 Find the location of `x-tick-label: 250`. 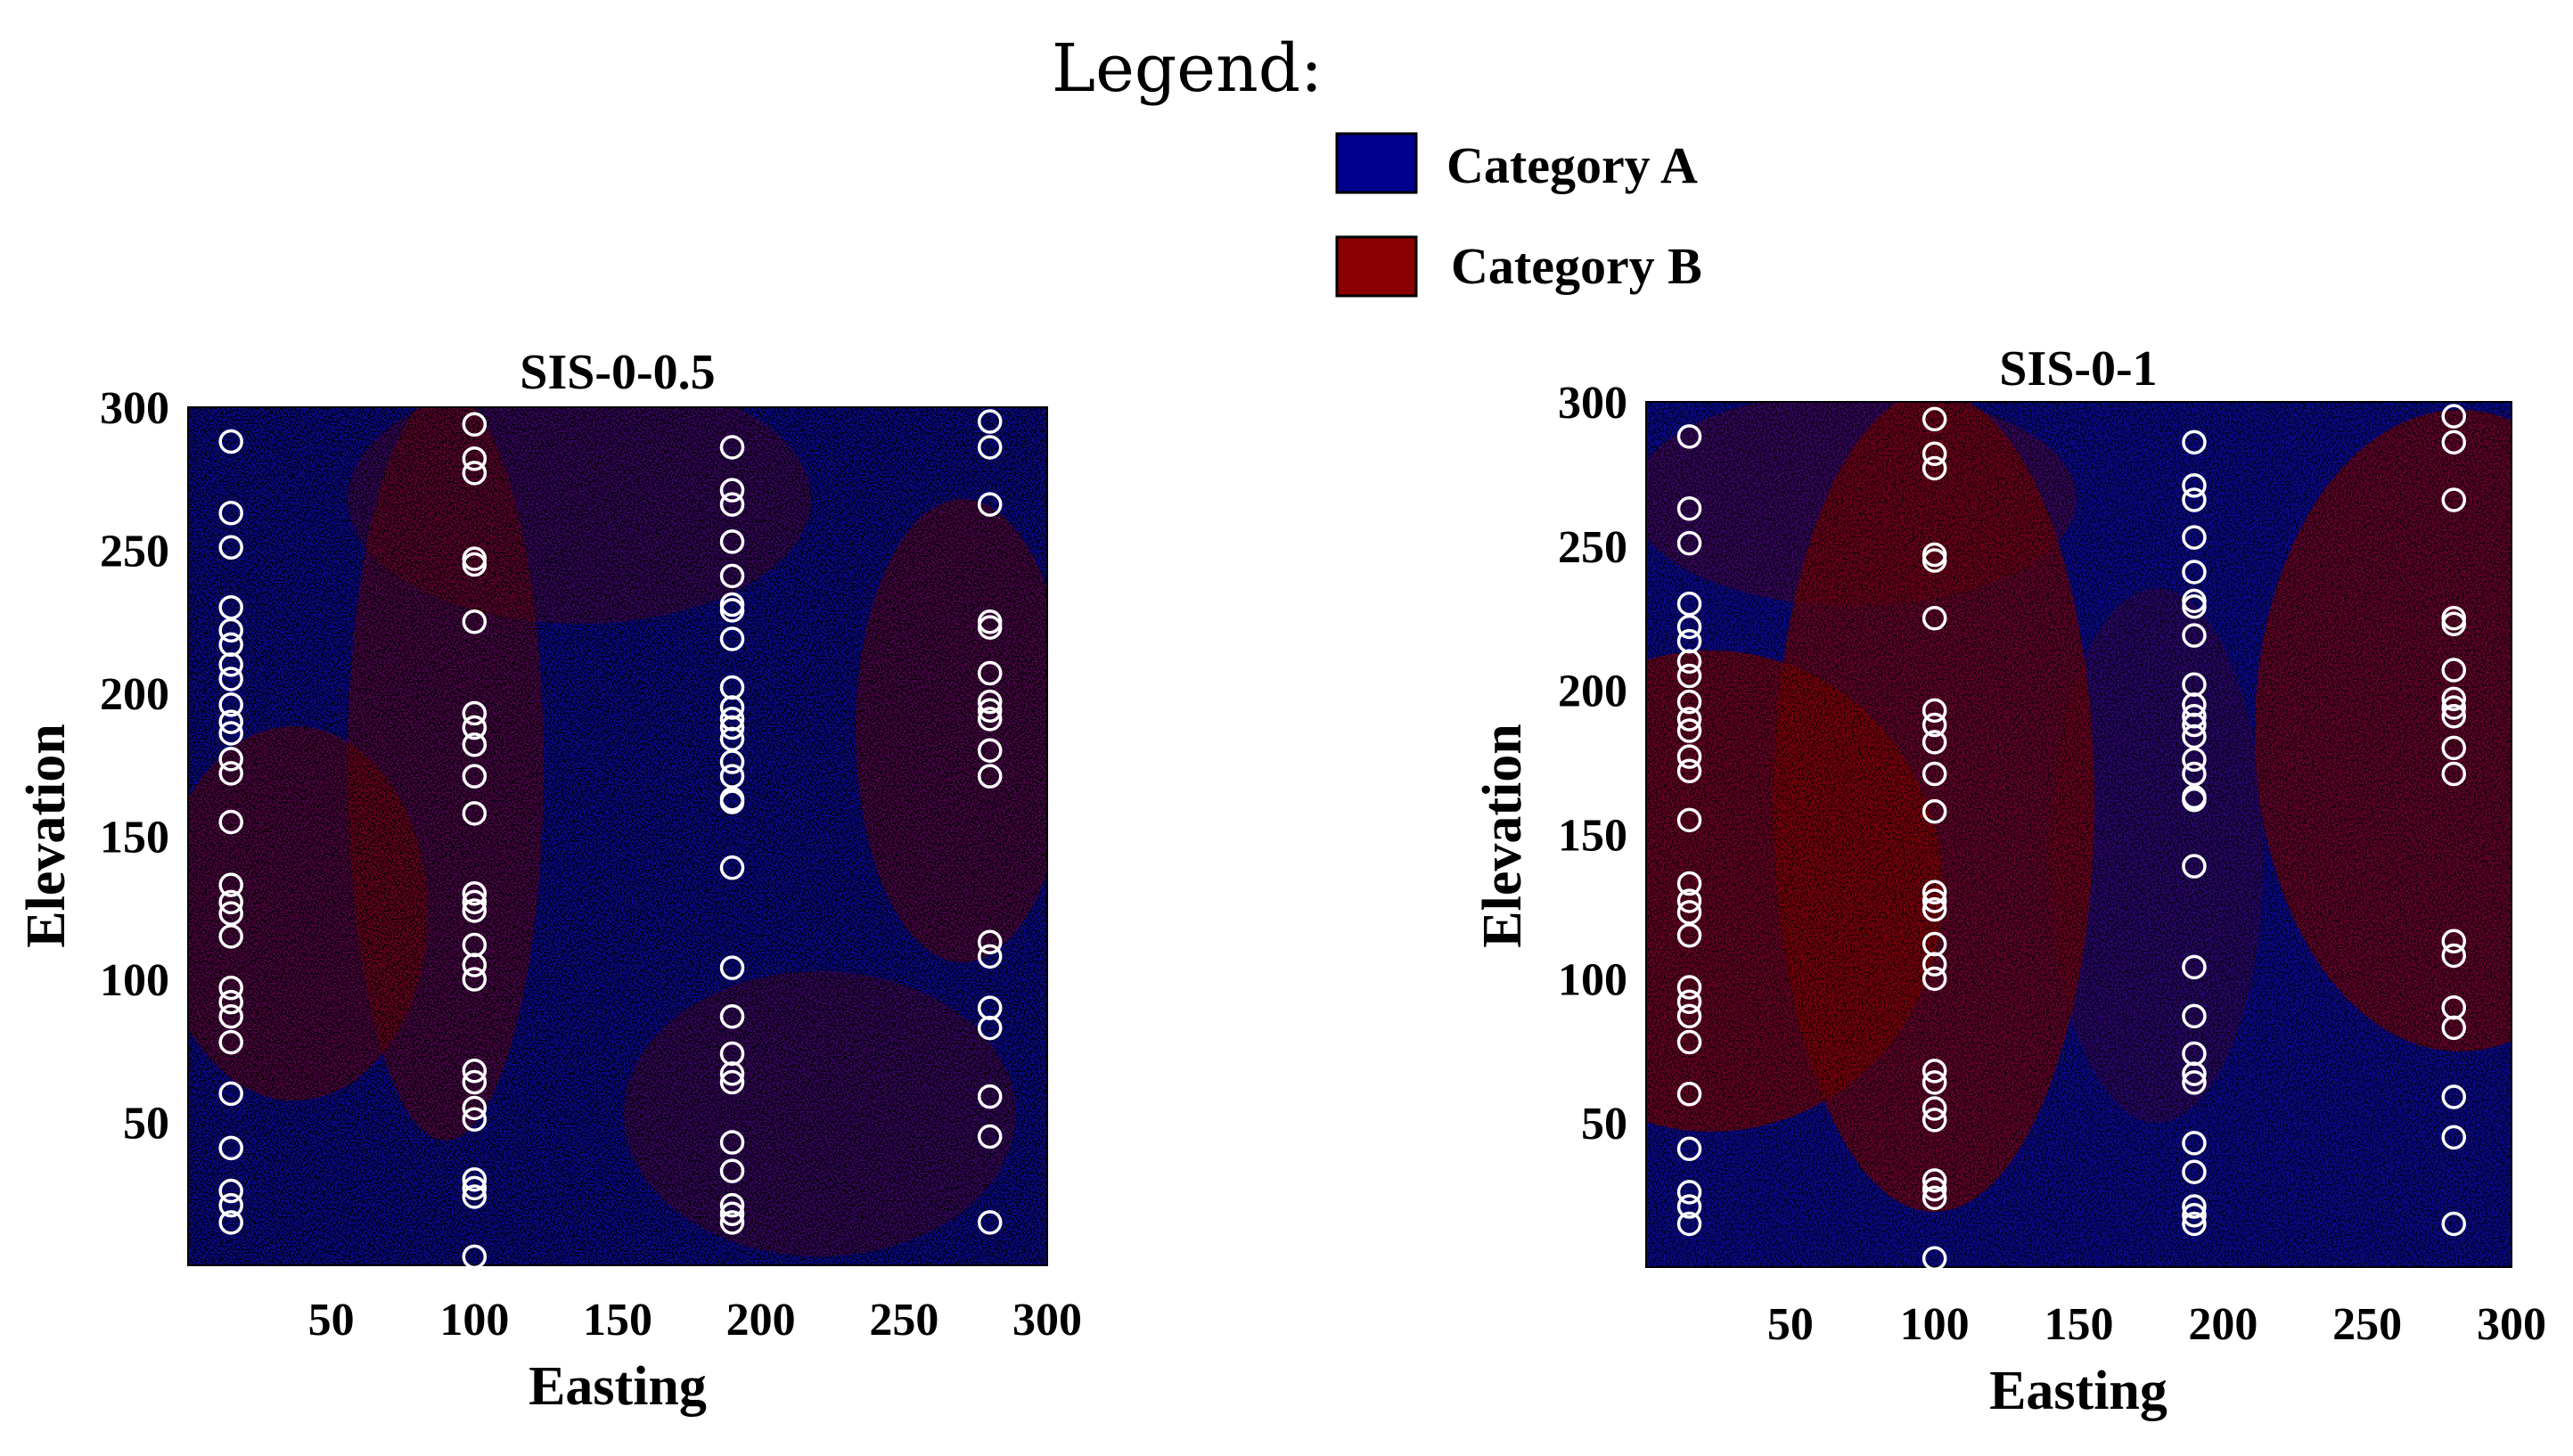

x-tick-label: 250 is located at coordinates (903, 1320).